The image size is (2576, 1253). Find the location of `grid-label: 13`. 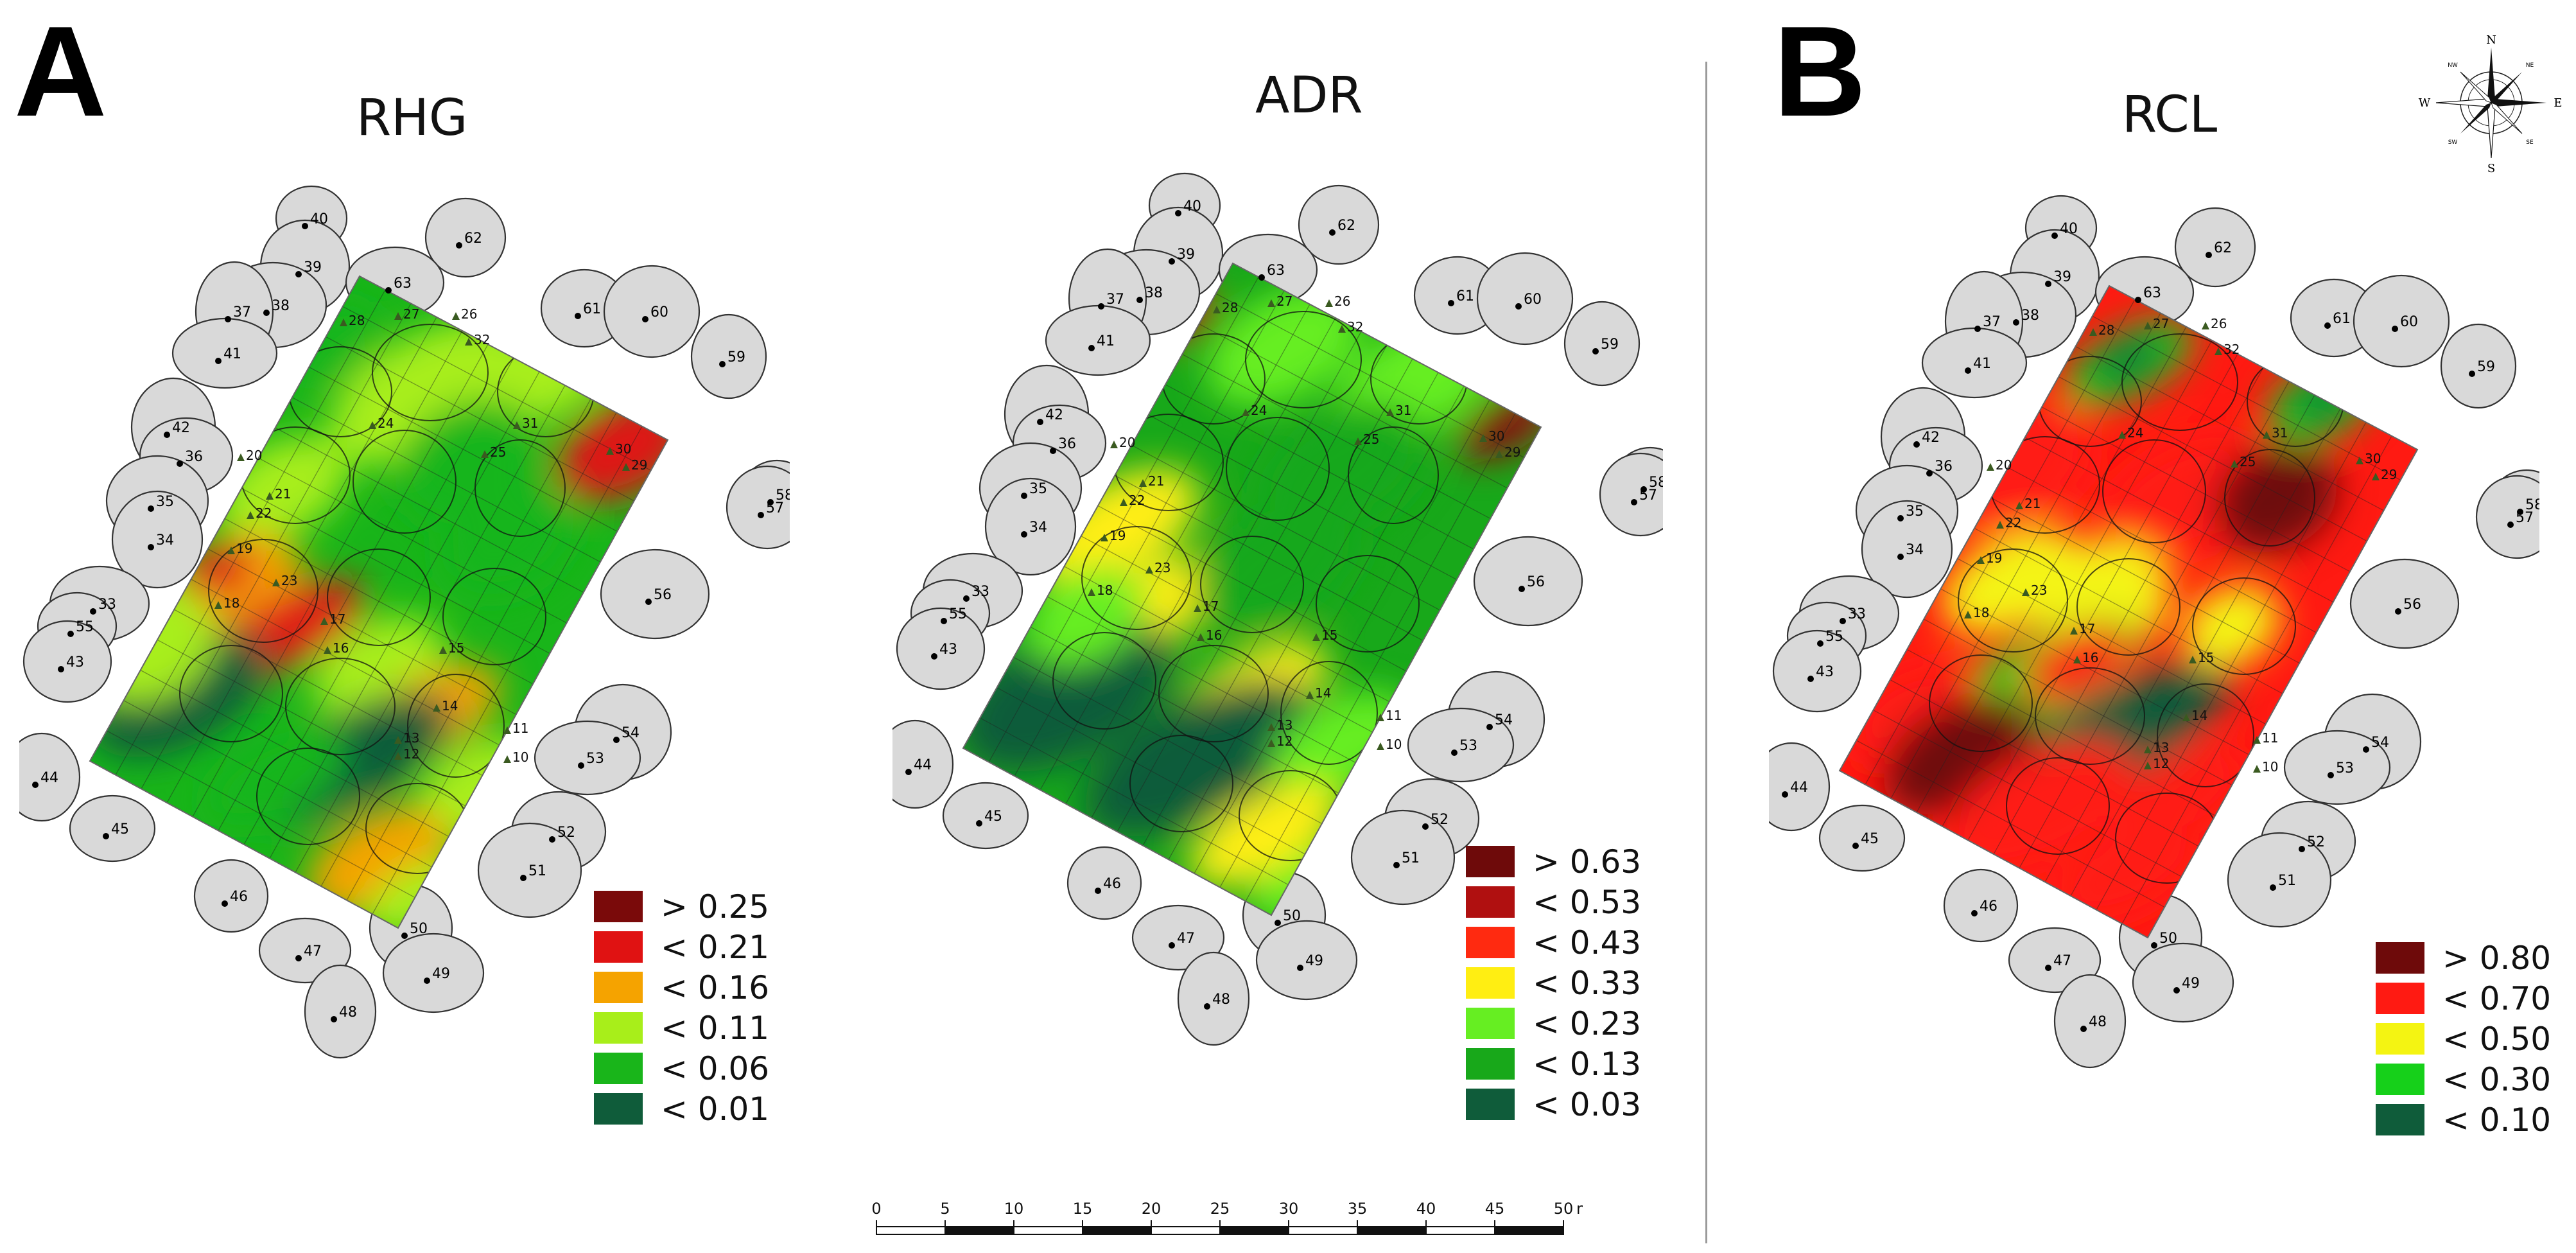

grid-label: 13 is located at coordinates (1284, 725).